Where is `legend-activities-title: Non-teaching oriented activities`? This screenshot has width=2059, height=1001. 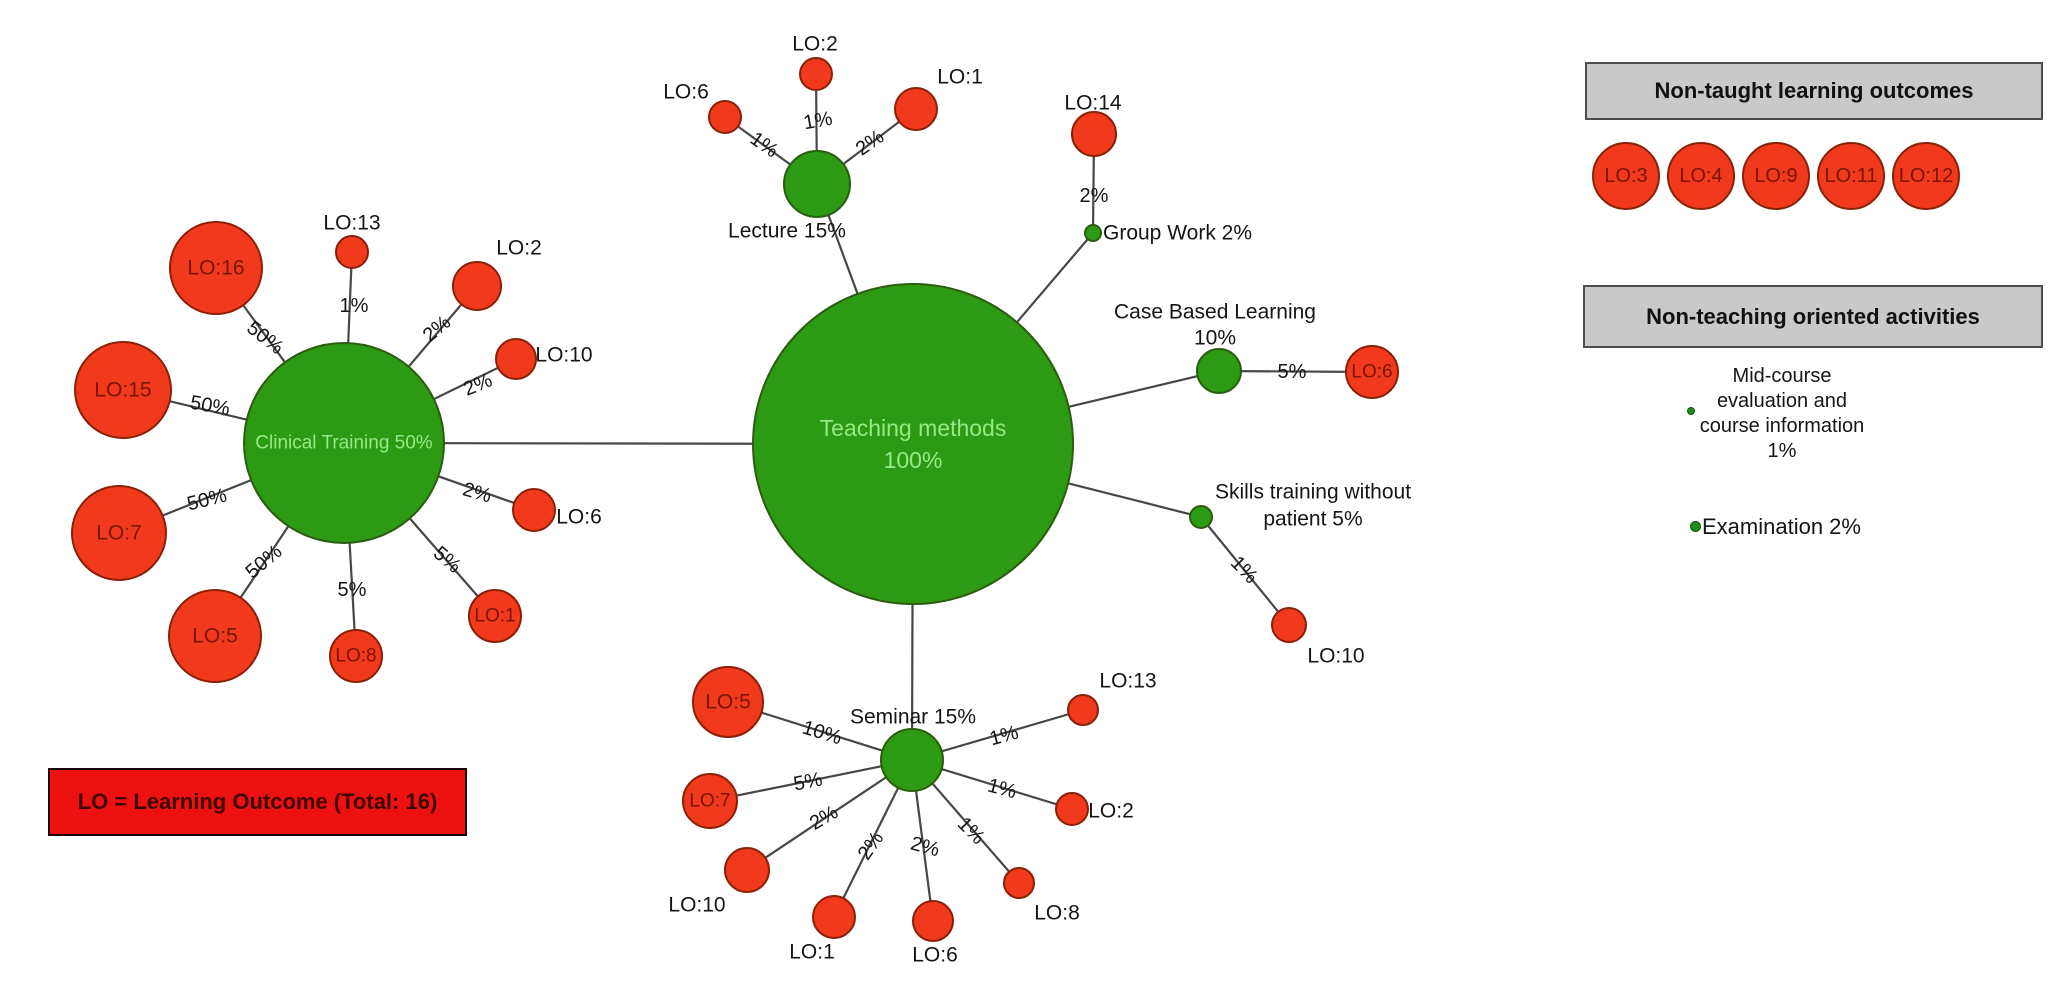 legend-activities-title: Non-teaching oriented activities is located at coordinates (1813, 316).